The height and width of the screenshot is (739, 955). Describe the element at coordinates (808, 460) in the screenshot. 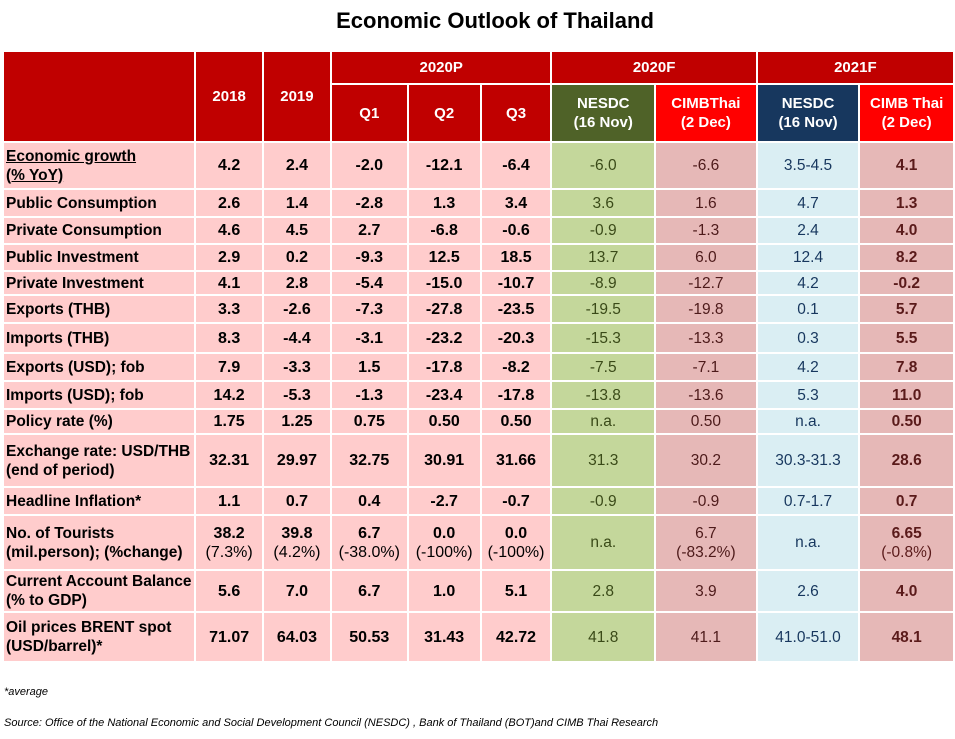

I see `table-cell: 30.3-31.3` at that location.